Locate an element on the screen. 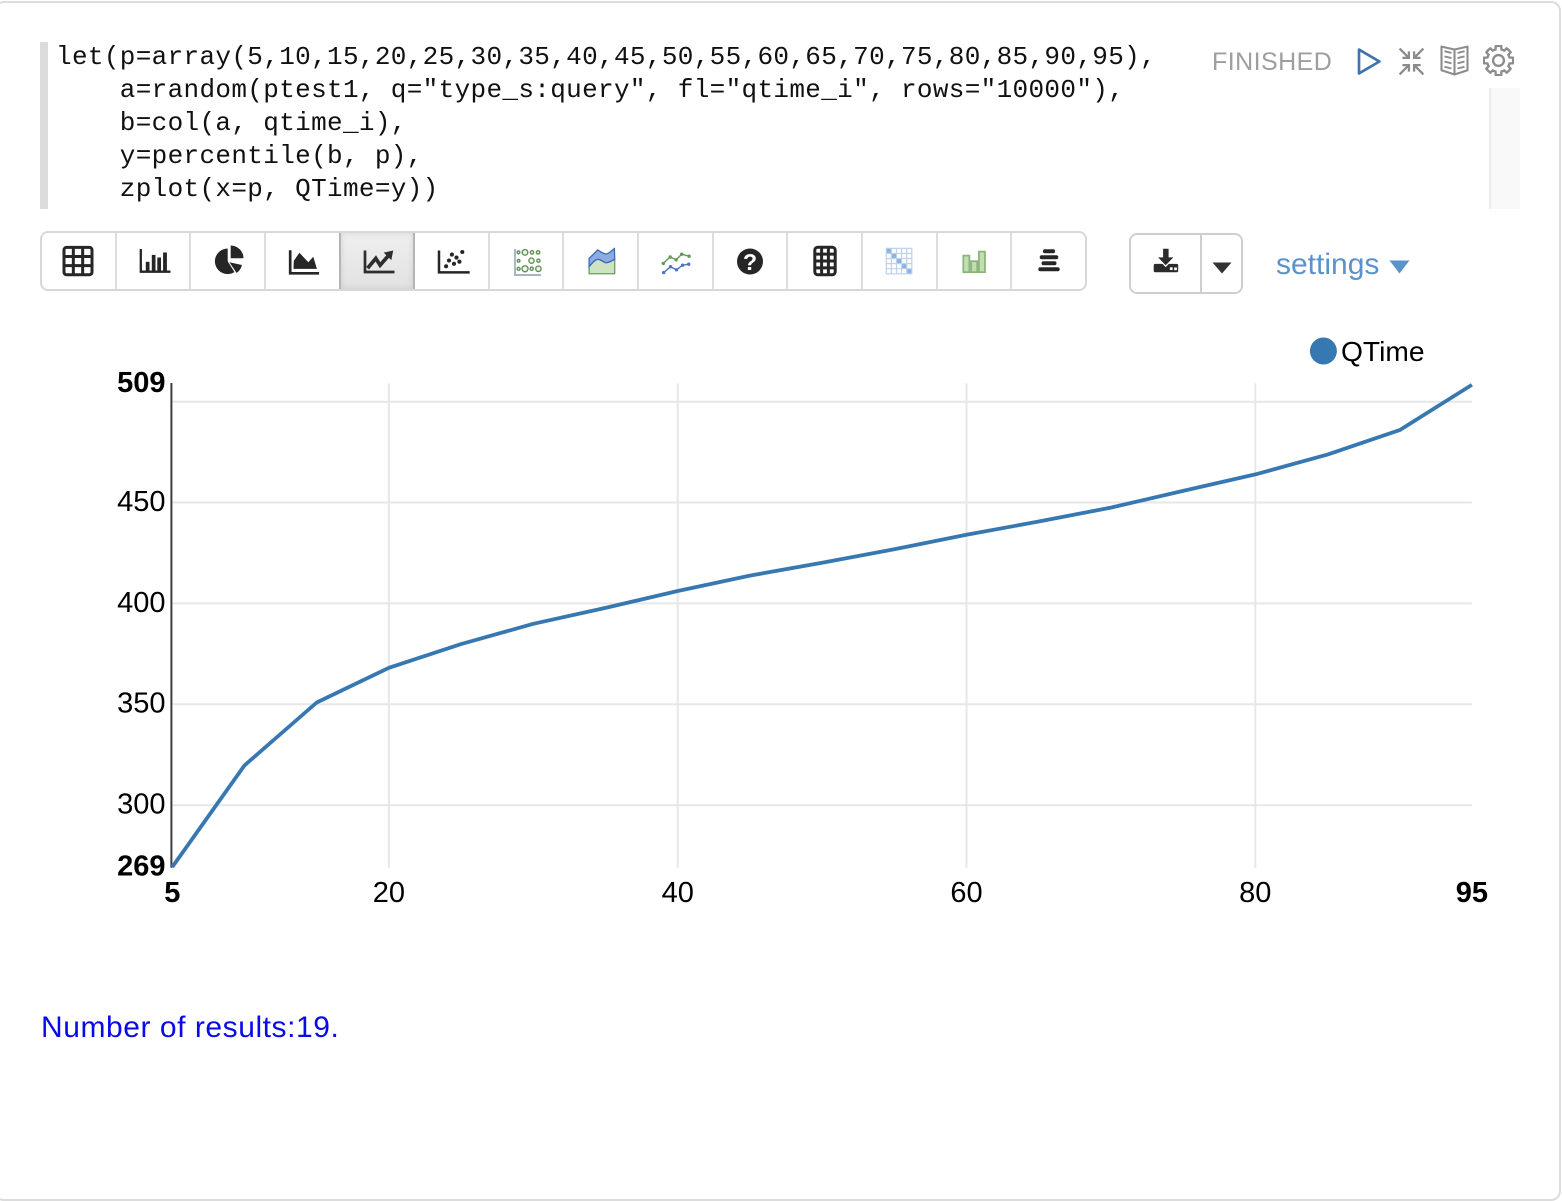 Image resolution: width=1562 pixels, height=1201 pixels. svg-text: 5 is located at coordinates (172, 893).